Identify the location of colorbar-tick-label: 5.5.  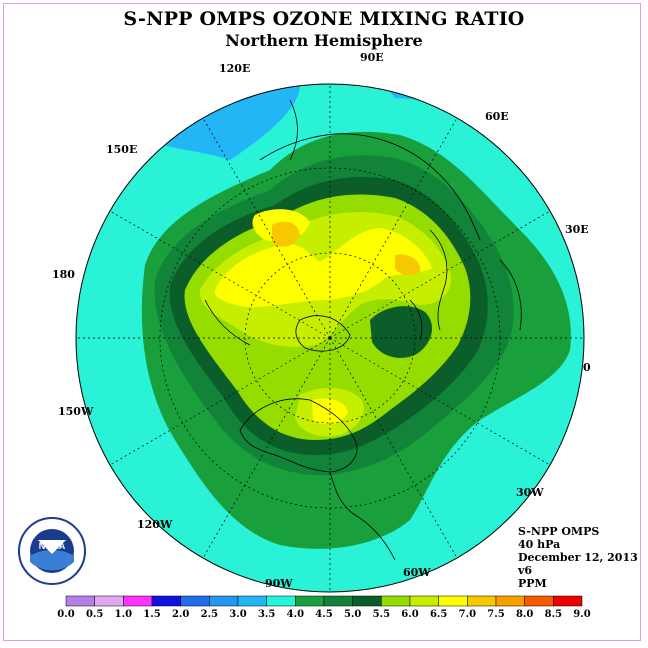
(381, 614).